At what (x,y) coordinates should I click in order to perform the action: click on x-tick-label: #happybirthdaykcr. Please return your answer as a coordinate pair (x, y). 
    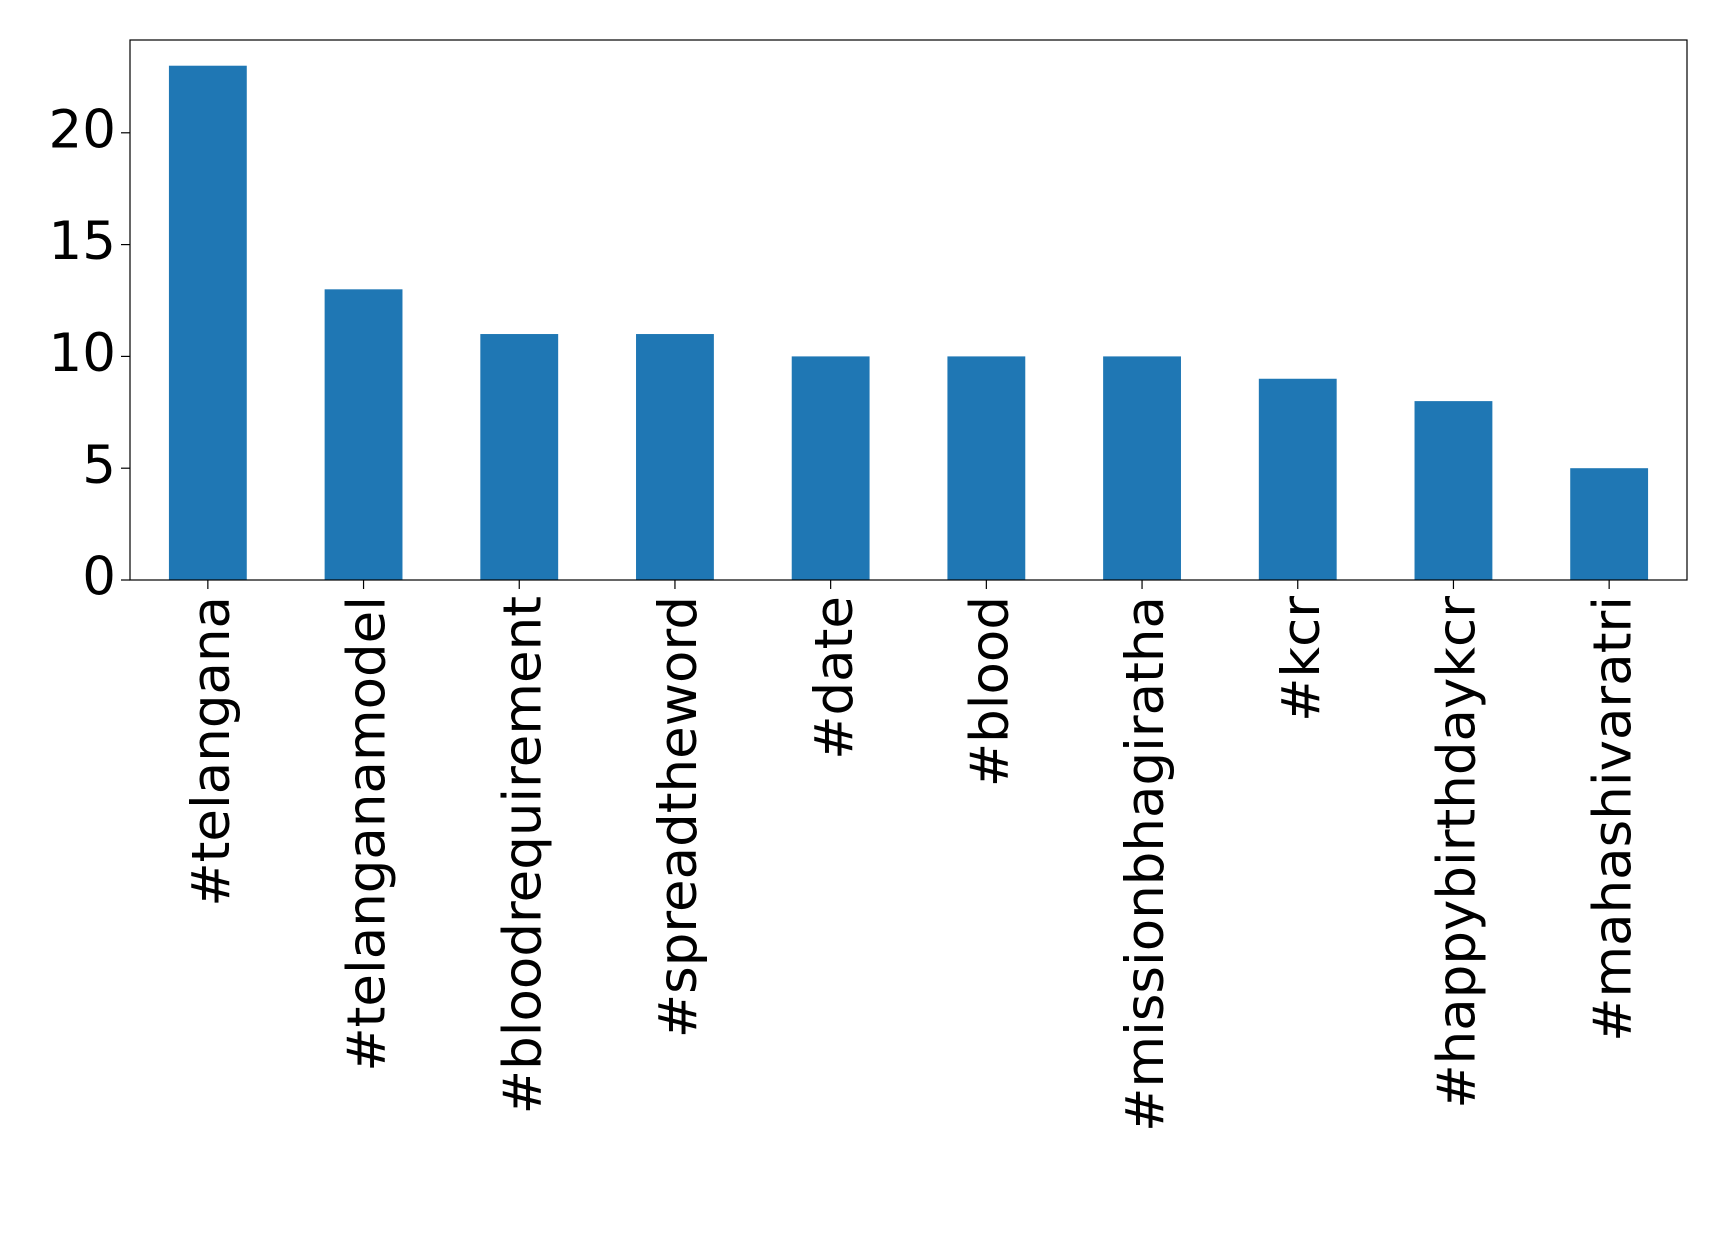
    Looking at the image, I should click on (1457, 852).